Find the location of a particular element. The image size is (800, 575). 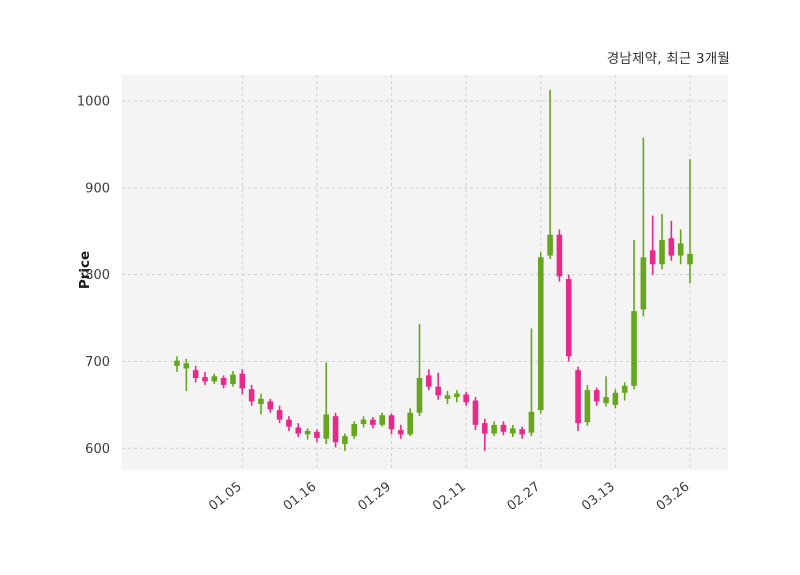

x-tick-label: 02.27 is located at coordinates (524, 496).